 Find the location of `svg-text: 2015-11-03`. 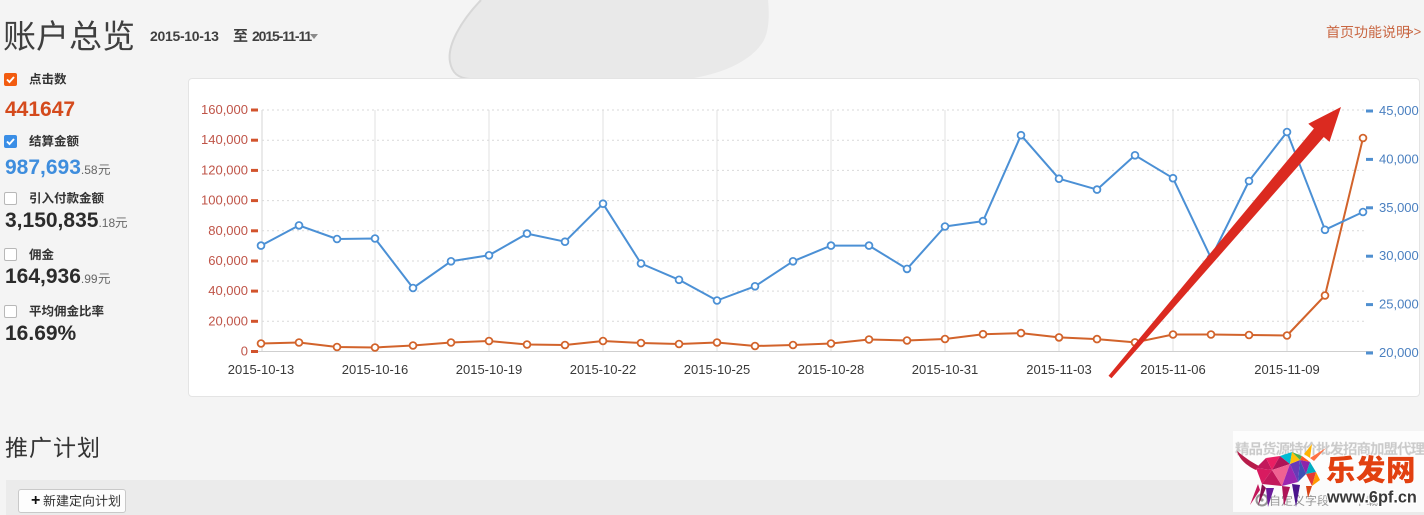

svg-text: 2015-11-03 is located at coordinates (1059, 369).